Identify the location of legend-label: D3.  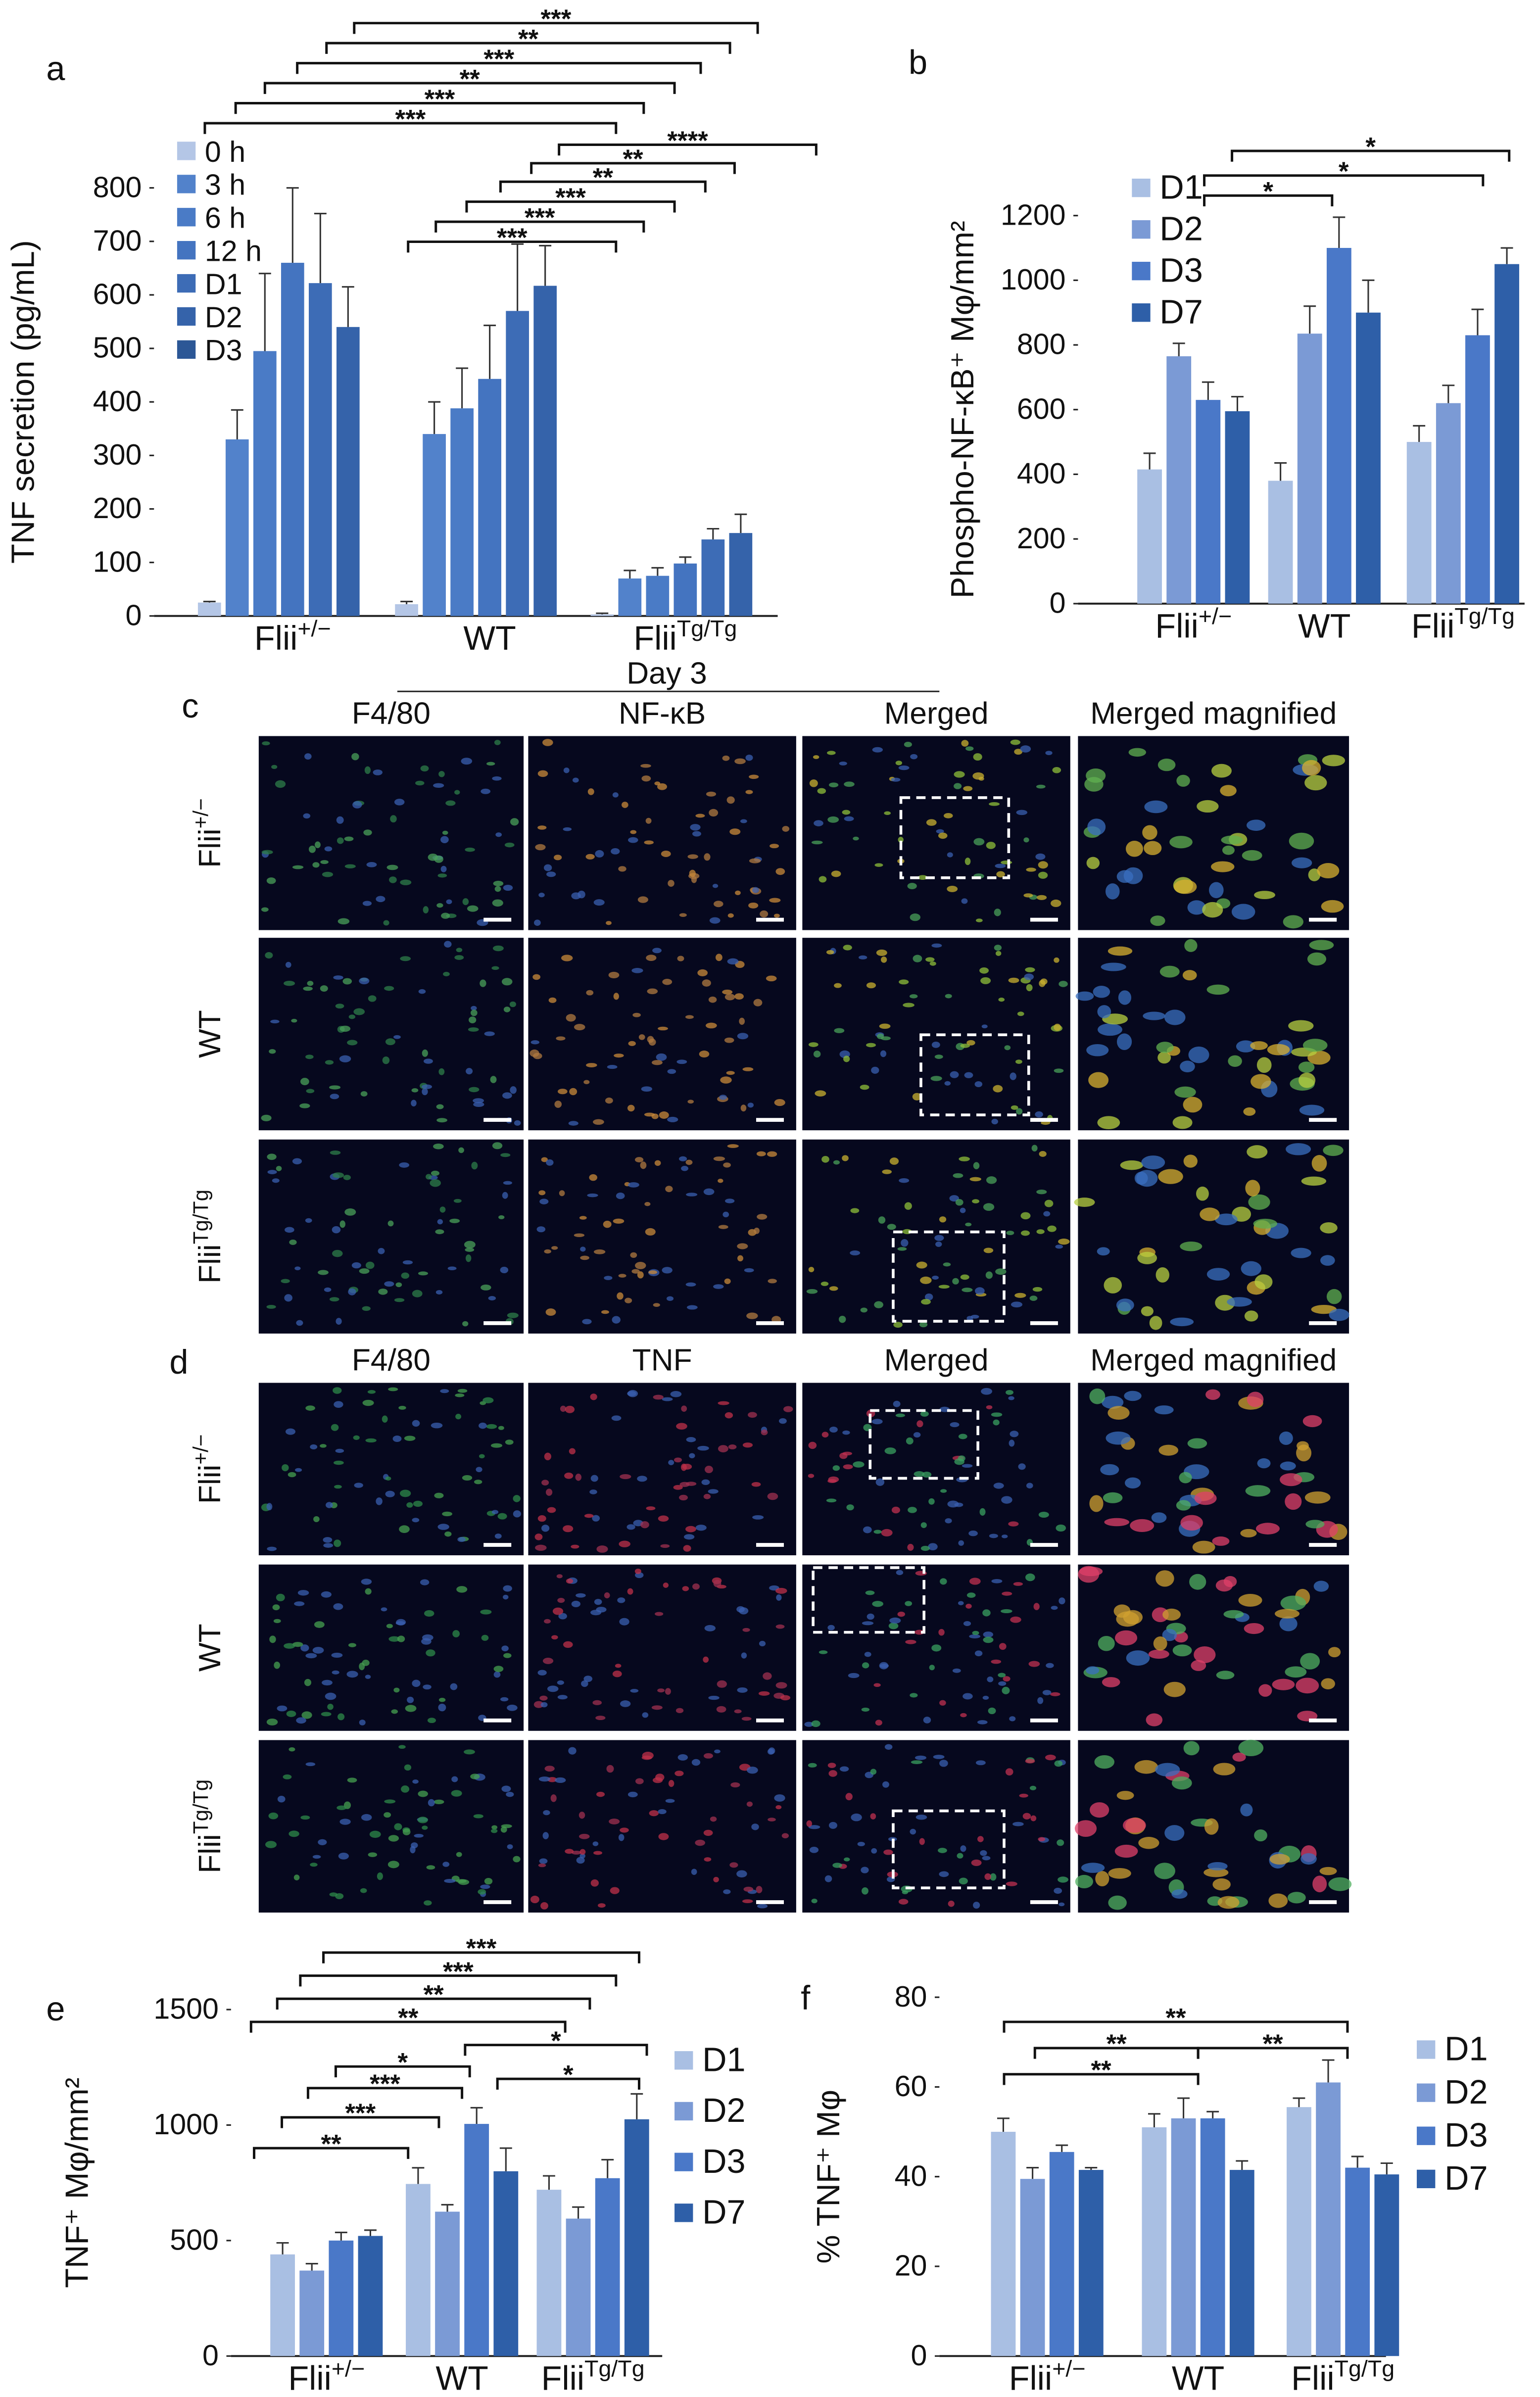
(1466, 2135).